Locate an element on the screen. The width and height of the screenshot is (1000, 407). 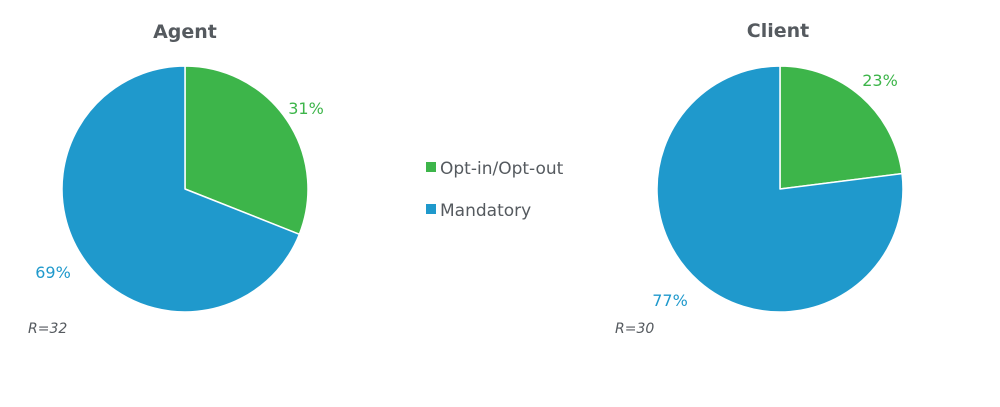
legend-label-opt-in: Opt-in/Opt-out is located at coordinates (502, 169).